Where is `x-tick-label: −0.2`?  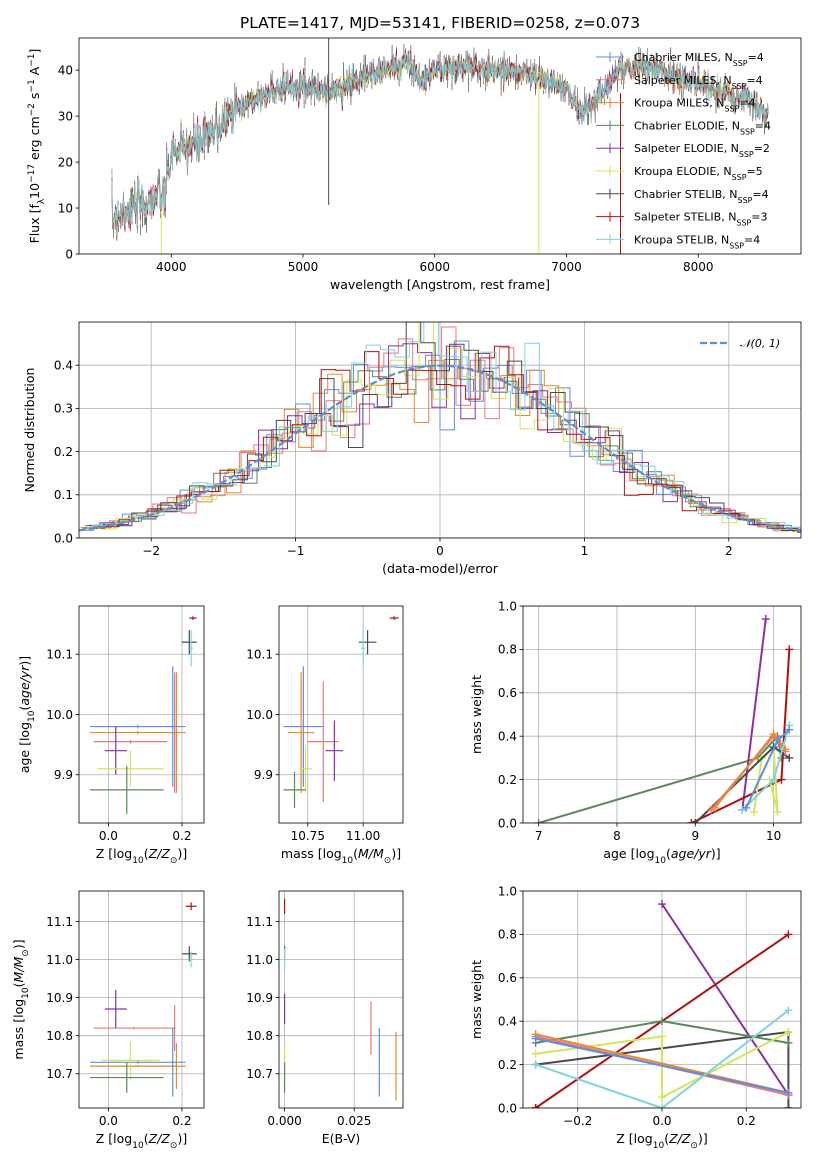
x-tick-label: −0.2 is located at coordinates (577, 1121).